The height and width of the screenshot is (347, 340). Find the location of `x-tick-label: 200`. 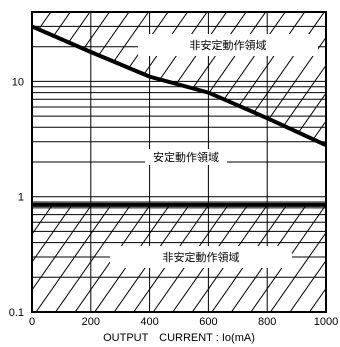

x-tick-label: 200 is located at coordinates (91, 322).